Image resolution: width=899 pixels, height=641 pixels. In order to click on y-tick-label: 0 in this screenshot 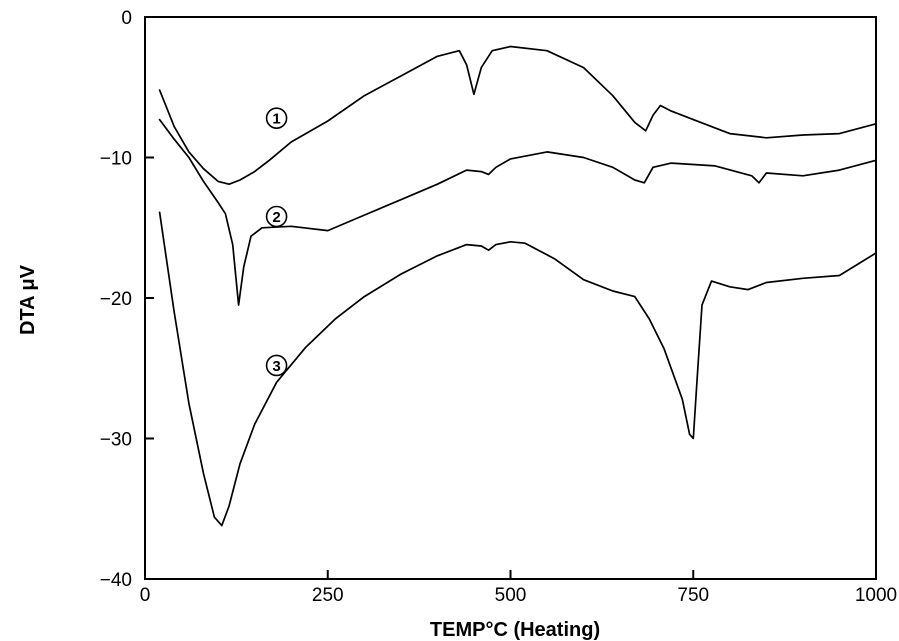, I will do `click(126, 18)`.